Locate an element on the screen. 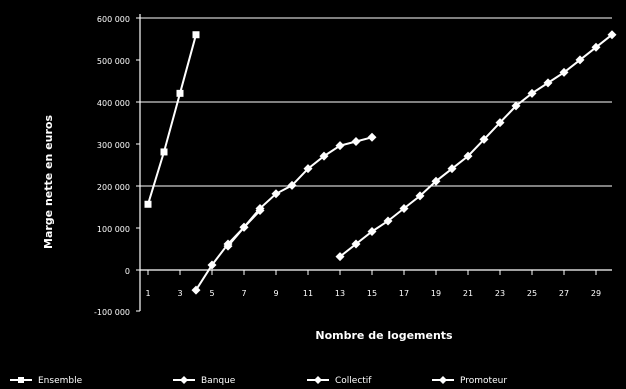 The image size is (626, 389). x-tick-label: 5 is located at coordinates (211, 293).